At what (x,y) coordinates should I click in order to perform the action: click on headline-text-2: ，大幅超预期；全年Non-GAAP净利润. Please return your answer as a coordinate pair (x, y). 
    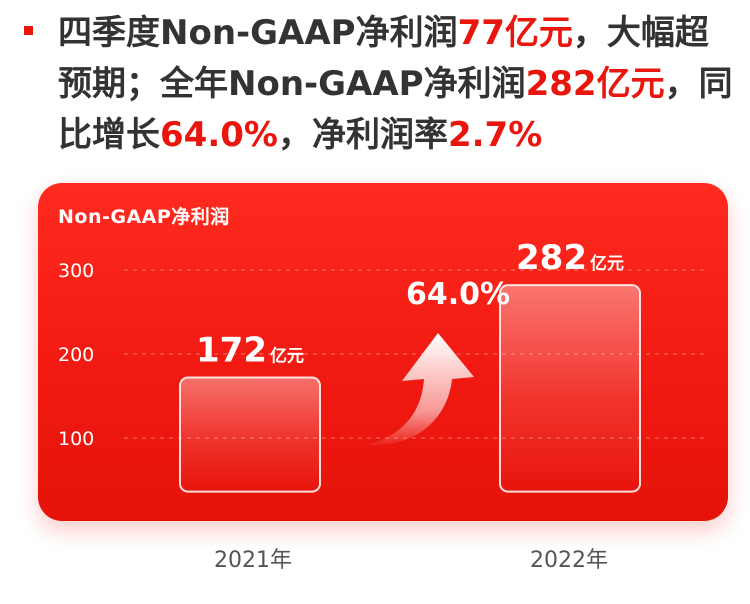
    Looking at the image, I should click on (383, 58).